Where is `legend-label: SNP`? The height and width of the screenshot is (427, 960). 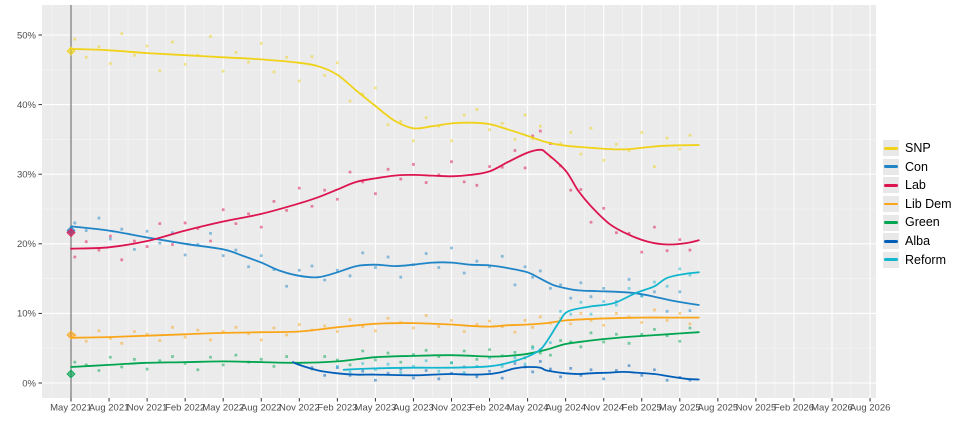 legend-label: SNP is located at coordinates (918, 148).